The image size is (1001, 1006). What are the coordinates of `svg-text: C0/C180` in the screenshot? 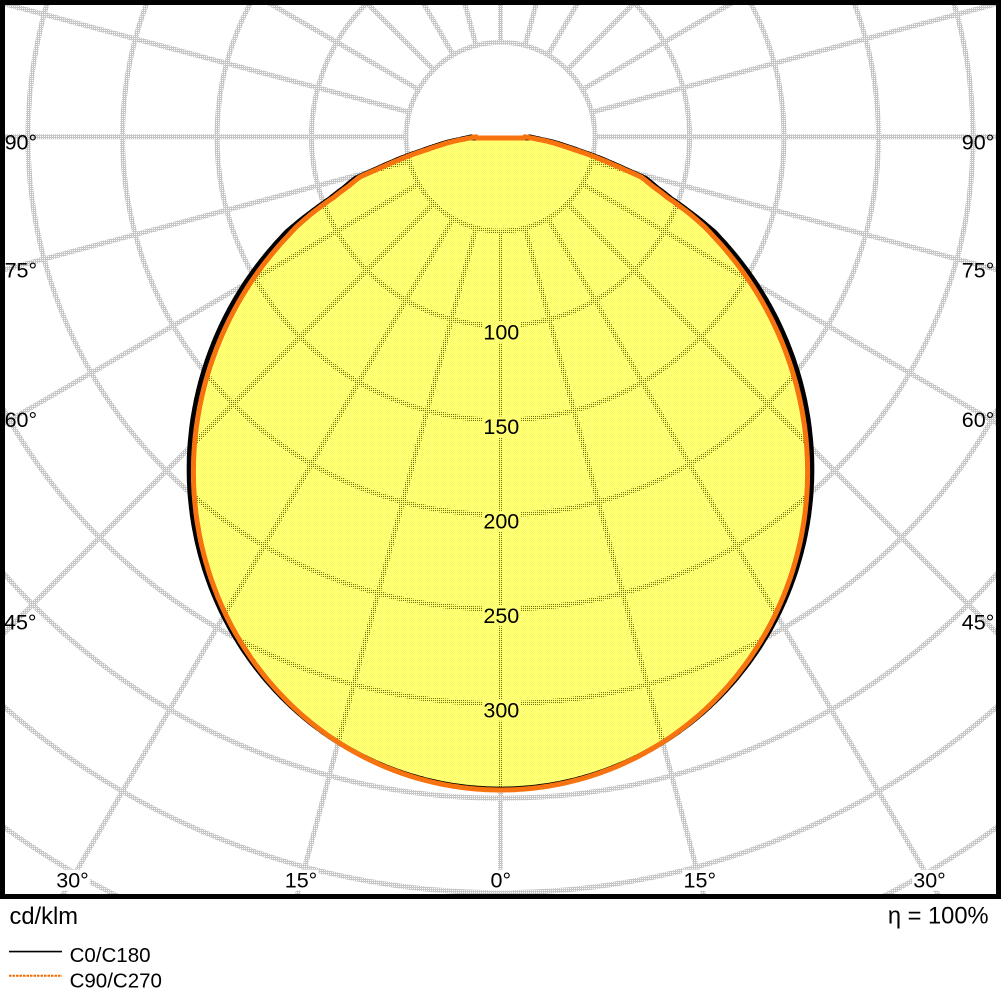 It's located at (110, 955).